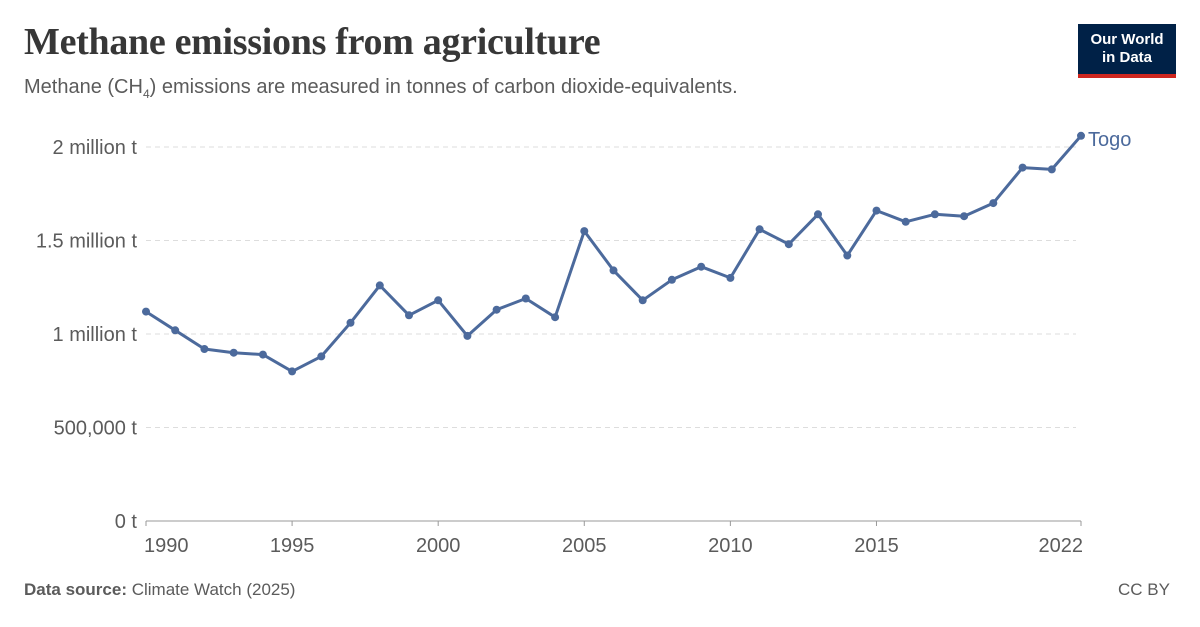  I want to click on x-axis: 1990 1995 2000 2005 2010 2015 2022, so click(614, 538).